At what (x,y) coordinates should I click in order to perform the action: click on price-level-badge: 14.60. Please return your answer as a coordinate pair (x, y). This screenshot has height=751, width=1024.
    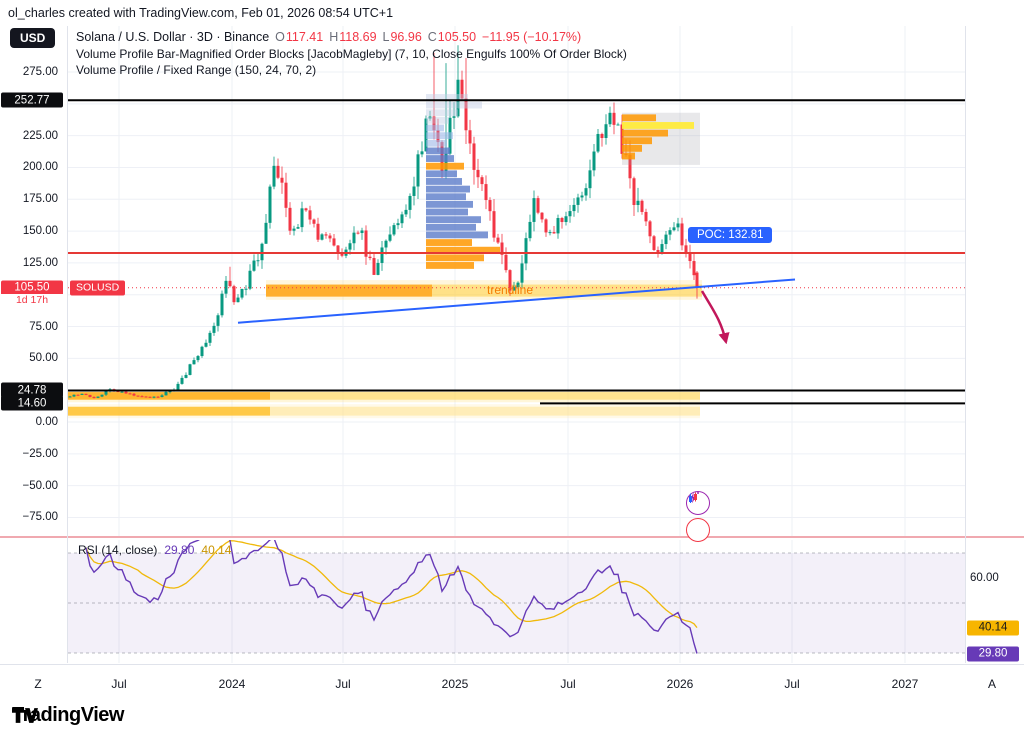
    Looking at the image, I should click on (32, 403).